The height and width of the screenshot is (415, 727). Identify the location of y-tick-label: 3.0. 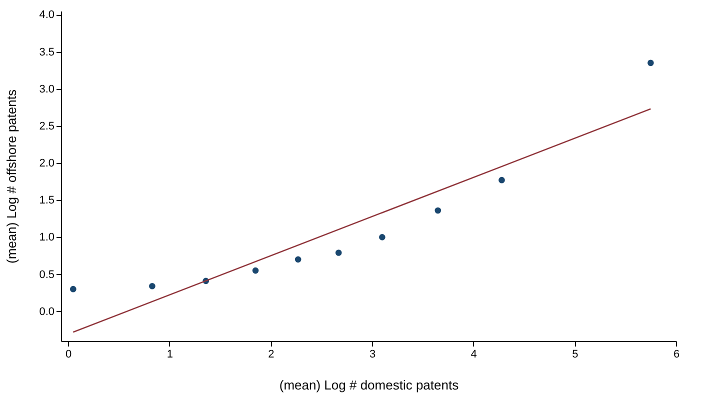
(46, 89).